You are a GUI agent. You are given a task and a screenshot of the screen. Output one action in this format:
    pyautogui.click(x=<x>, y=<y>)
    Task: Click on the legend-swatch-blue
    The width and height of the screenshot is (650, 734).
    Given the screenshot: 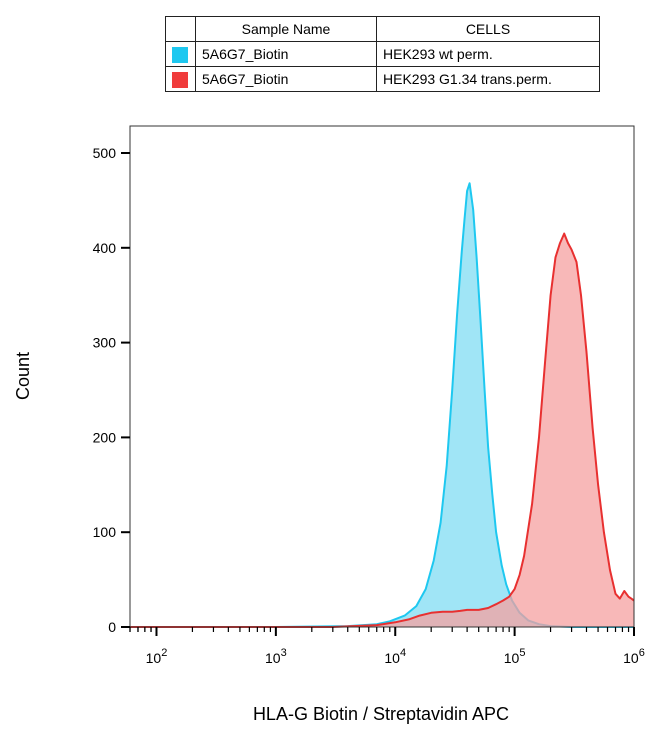 What is the action you would take?
    pyautogui.click(x=180, y=54)
    